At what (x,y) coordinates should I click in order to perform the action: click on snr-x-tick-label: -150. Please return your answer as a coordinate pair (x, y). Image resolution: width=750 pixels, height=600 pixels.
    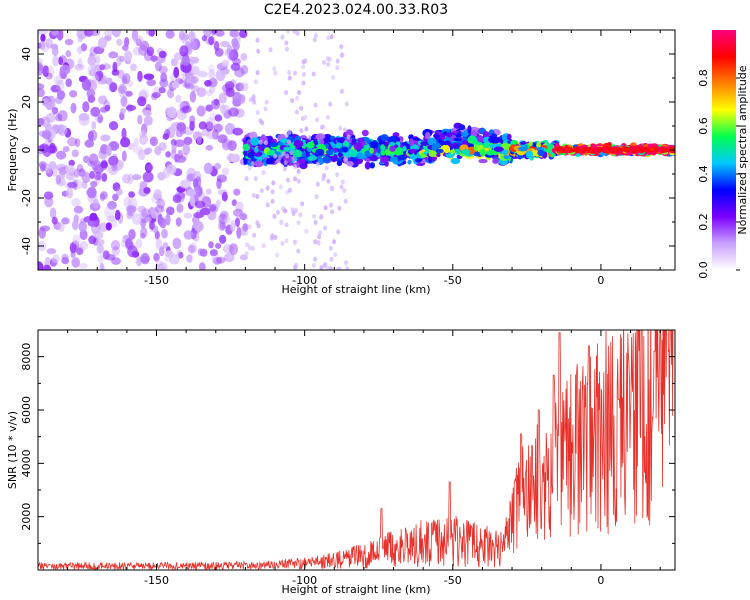
    Looking at the image, I should click on (156, 580).